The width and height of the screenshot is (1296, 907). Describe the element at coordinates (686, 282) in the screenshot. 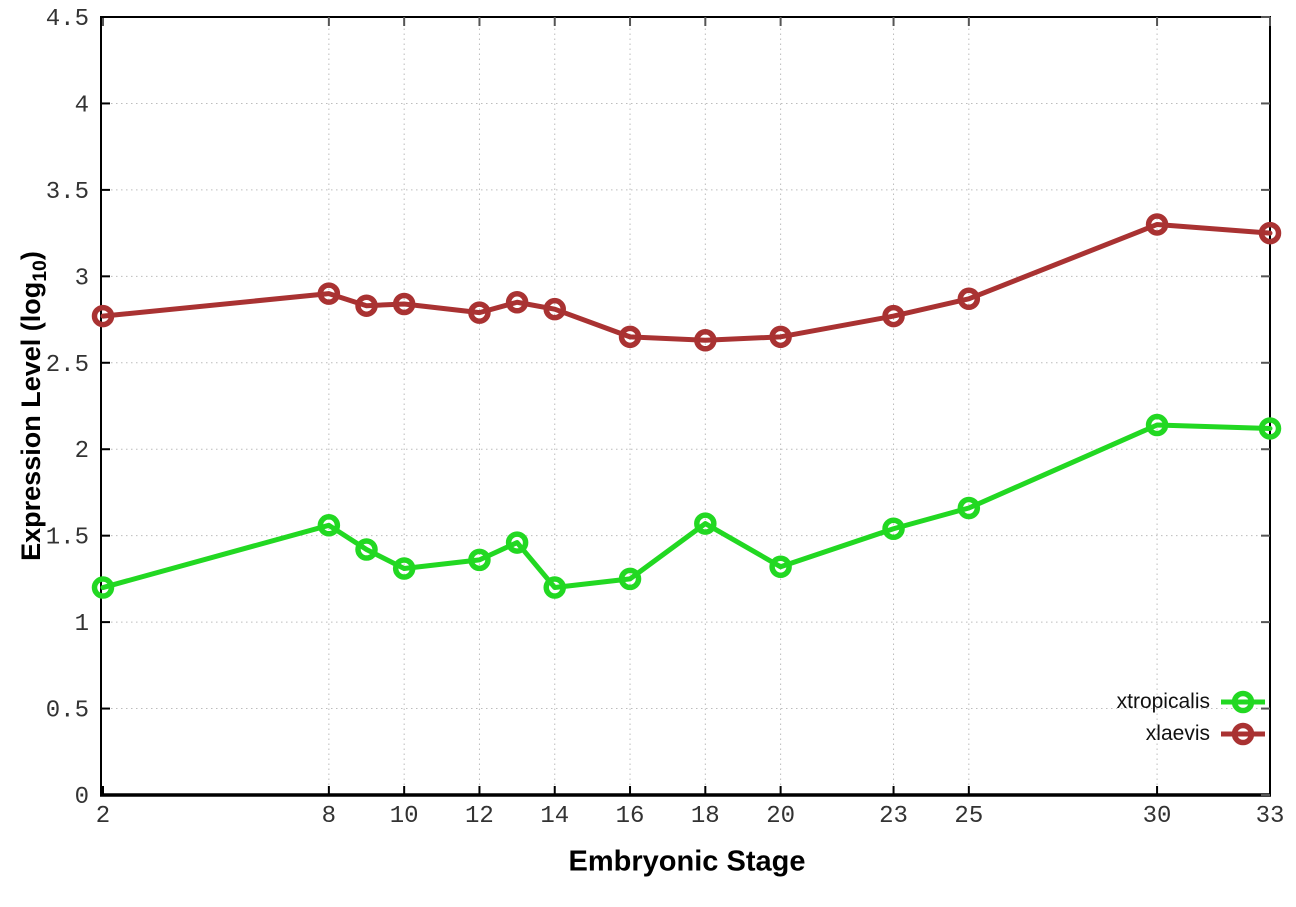

I see `series-line-xlaevis` at that location.